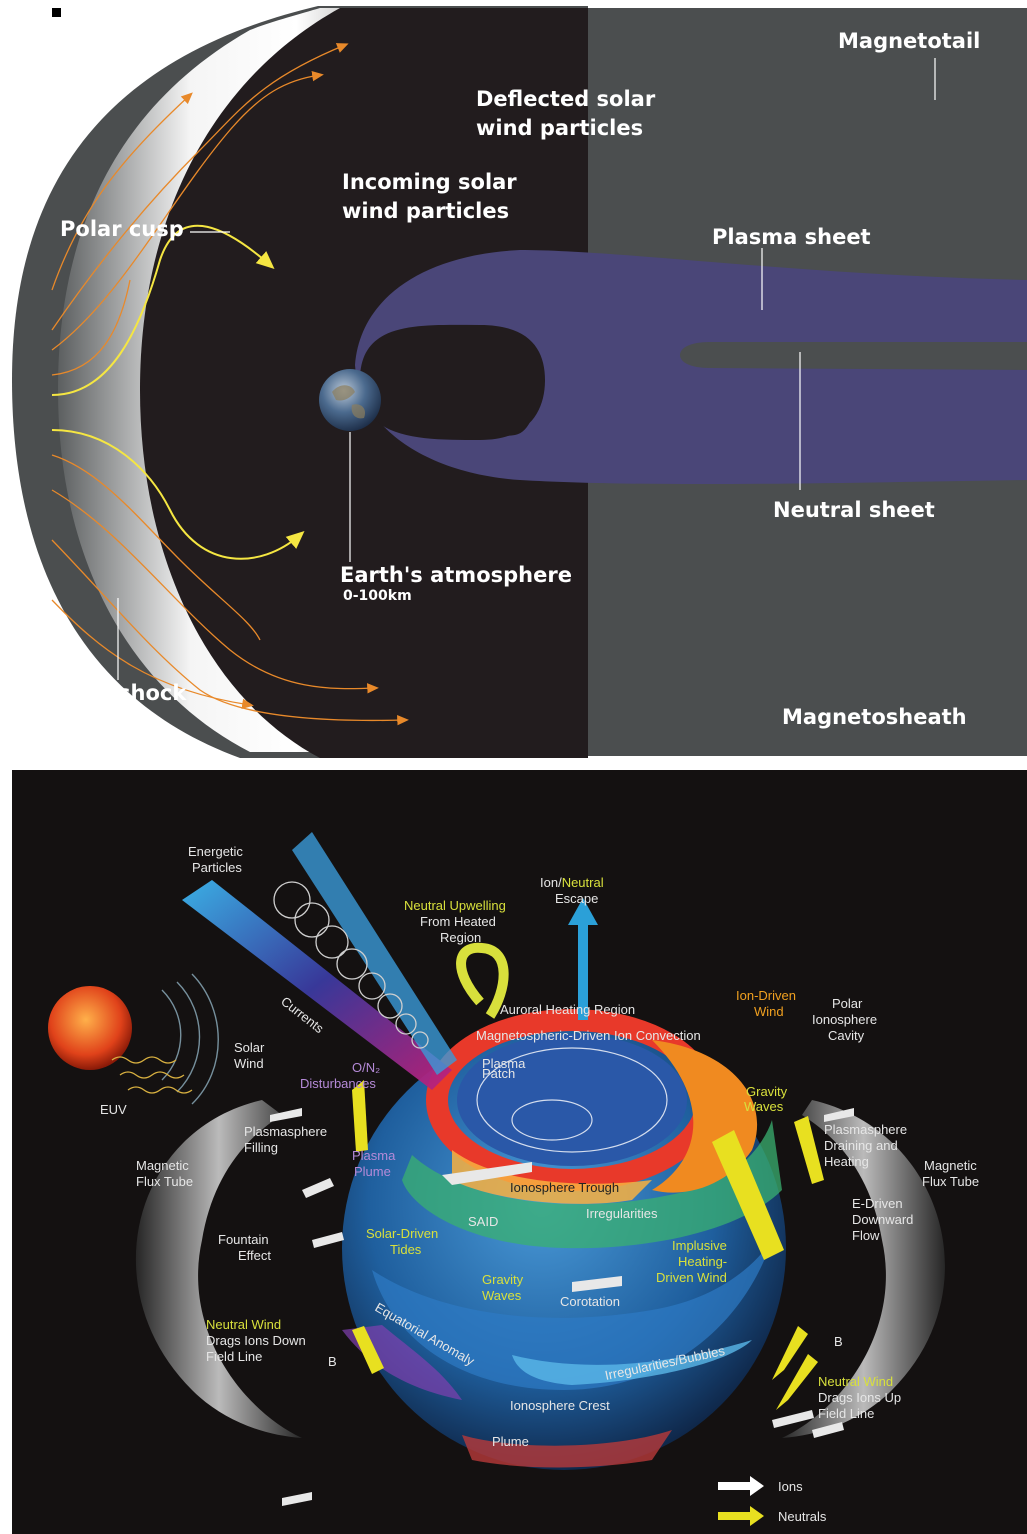  What do you see at coordinates (847, 1003) in the screenshot?
I see `polar-cavity-label-1: Polar` at bounding box center [847, 1003].